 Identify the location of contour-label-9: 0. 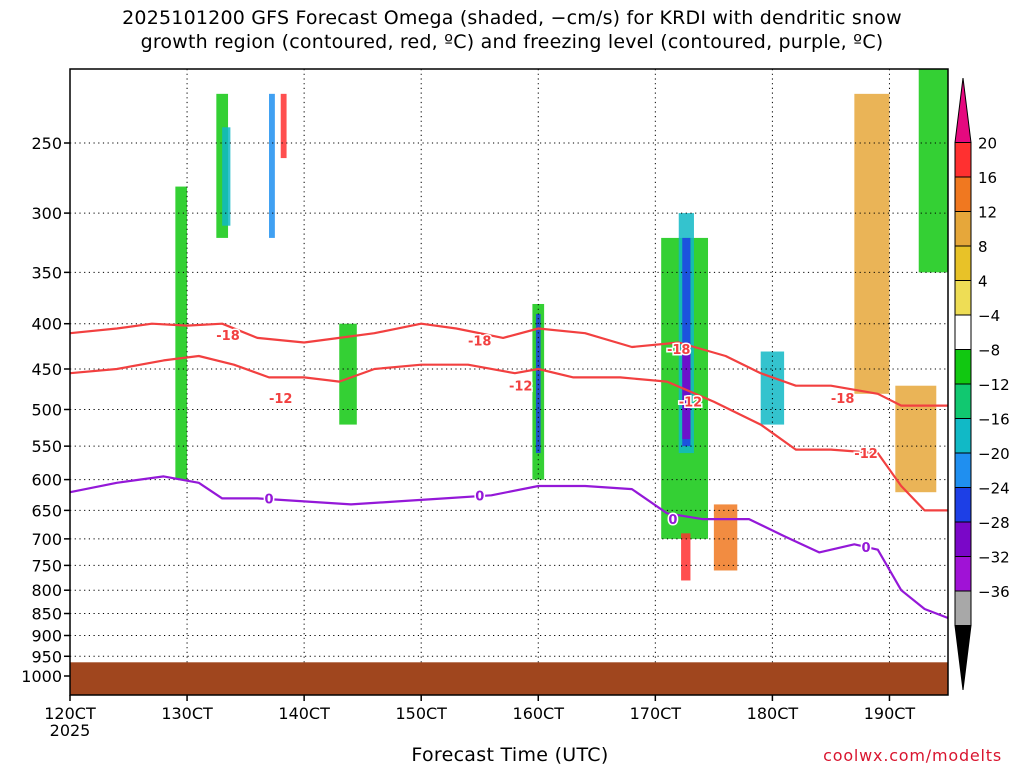
(479, 496).